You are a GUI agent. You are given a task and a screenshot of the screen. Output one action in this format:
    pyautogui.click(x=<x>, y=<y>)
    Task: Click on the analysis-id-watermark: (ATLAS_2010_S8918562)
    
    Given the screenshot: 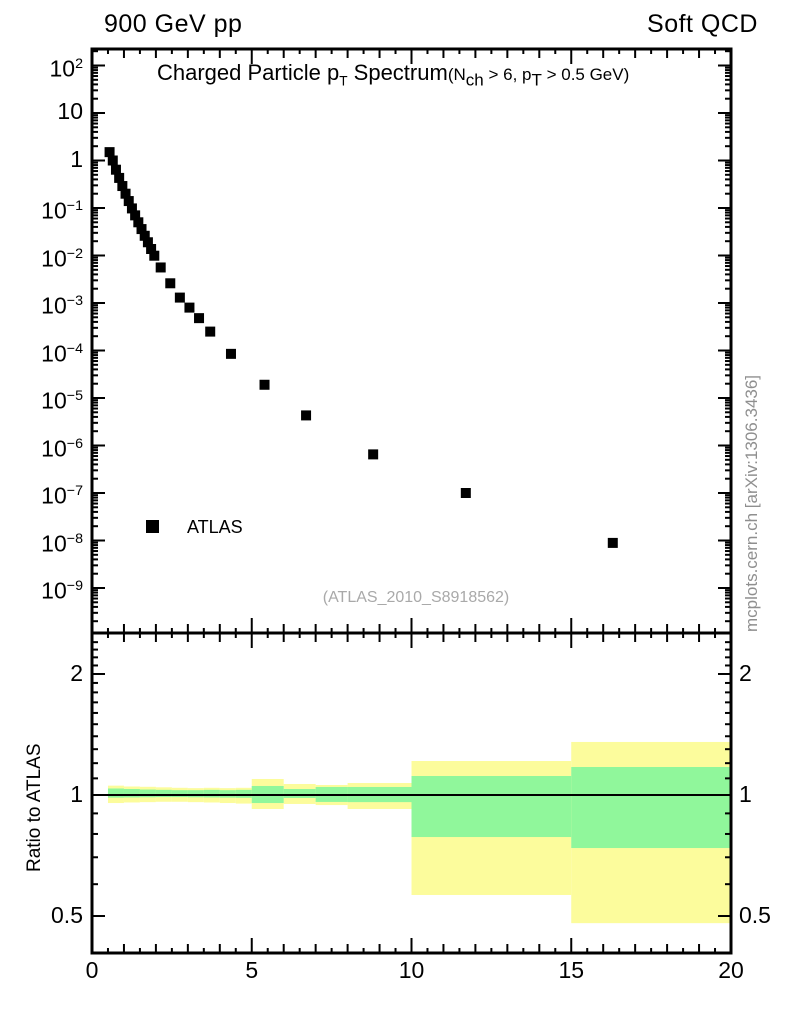 What is the action you would take?
    pyautogui.click(x=416, y=597)
    